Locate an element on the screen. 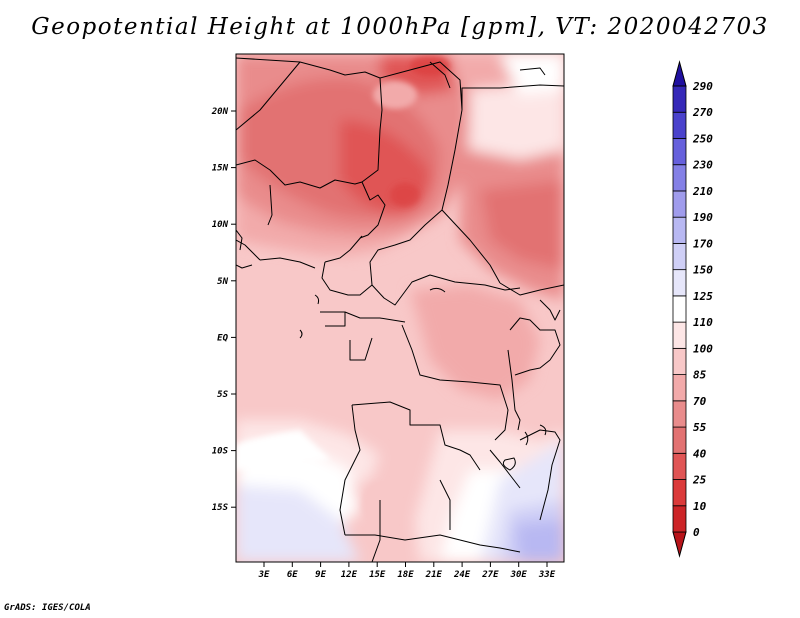  x-tick-label: 12E is located at coordinates (349, 575).